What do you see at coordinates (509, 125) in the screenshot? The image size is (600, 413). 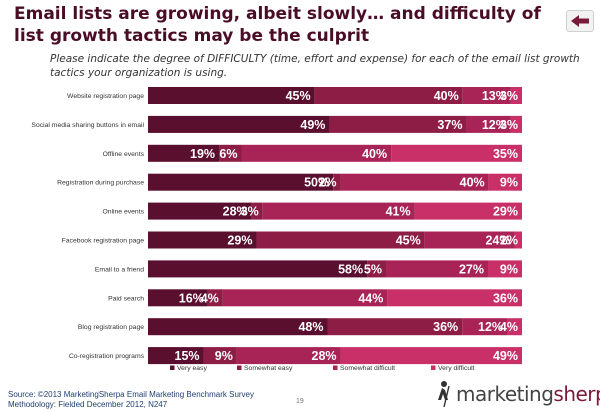 I see `value-label-social-media-sharing-buttons-in-email-very-difficult: 3%` at bounding box center [509, 125].